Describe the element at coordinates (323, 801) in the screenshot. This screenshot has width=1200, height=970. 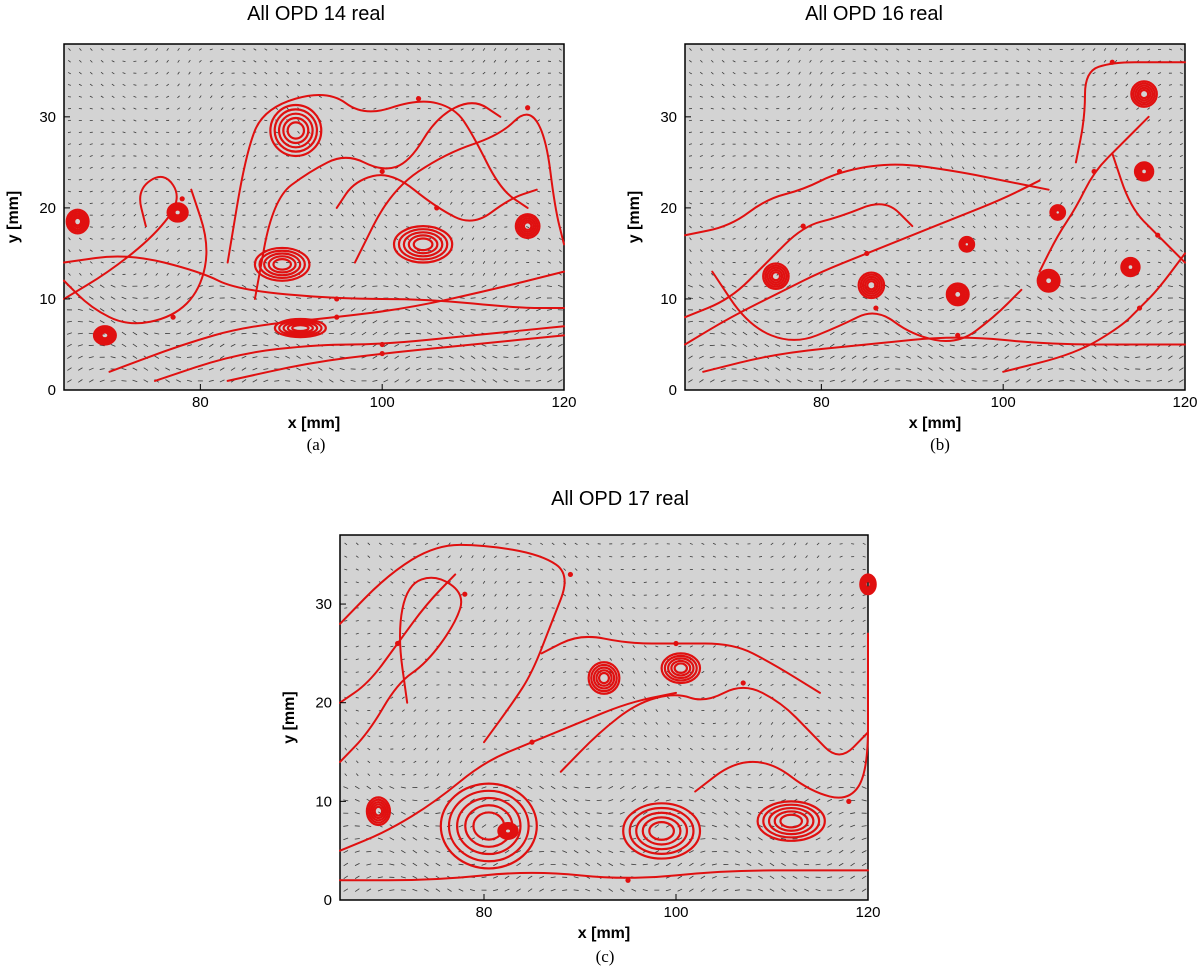
I see `panel-c-y-tick-label-10: 10` at that location.